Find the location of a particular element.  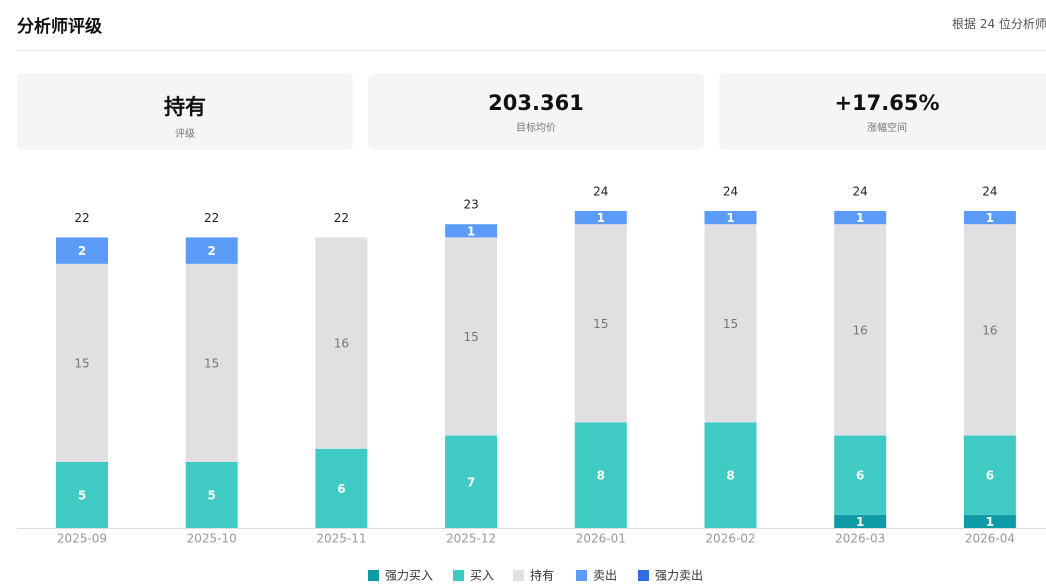

x-tick-label: 2026-02 is located at coordinates (730, 539).